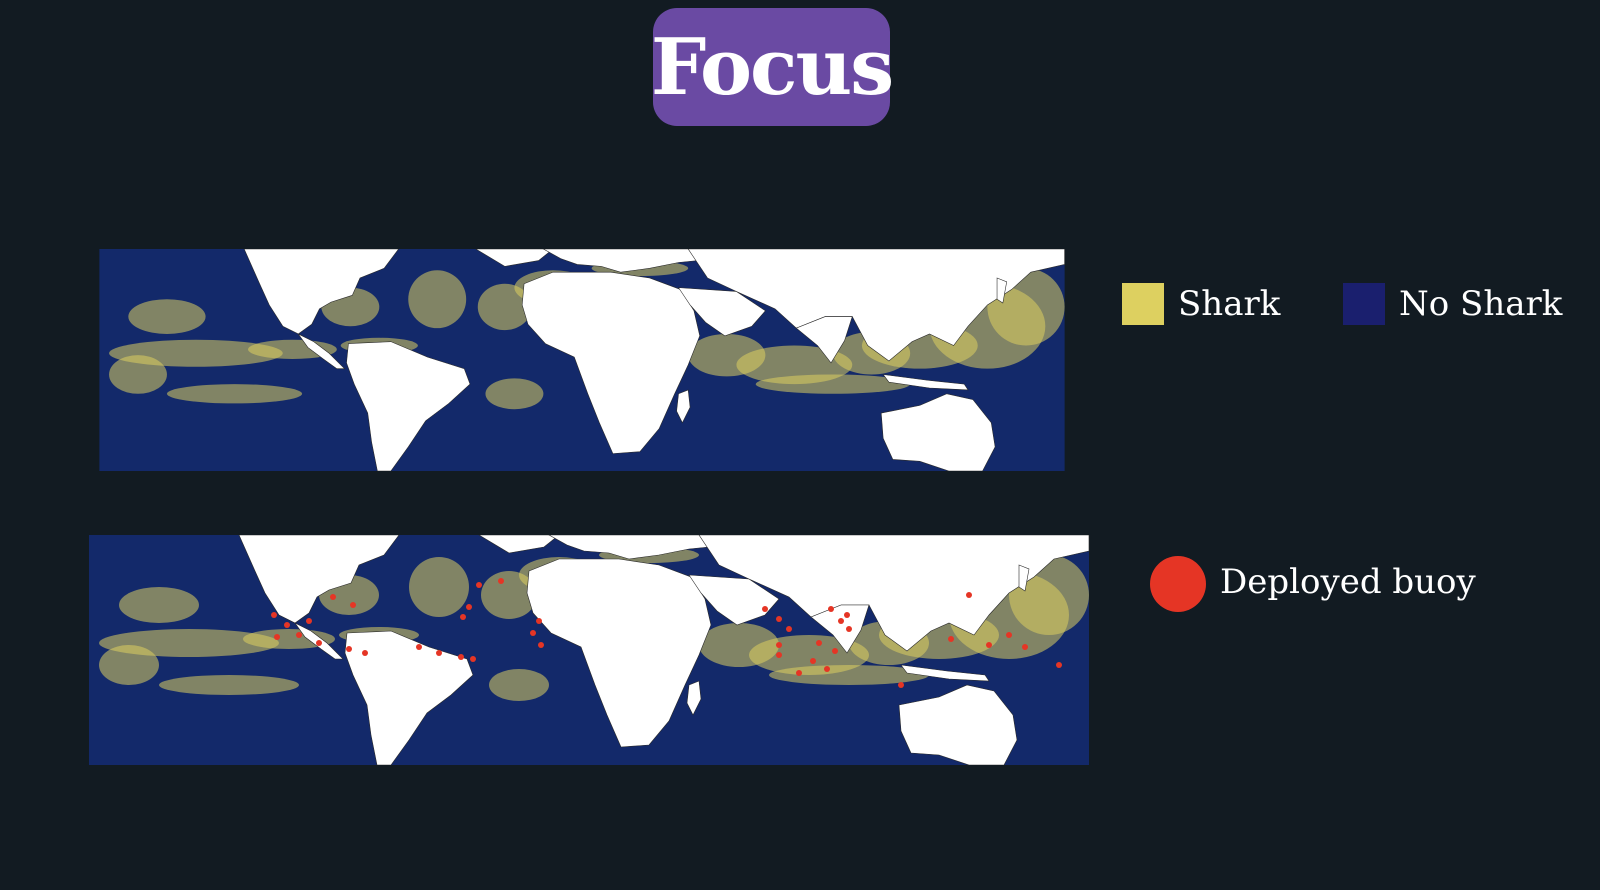  I want to click on shark-legend-label: Shark, so click(1229, 304).